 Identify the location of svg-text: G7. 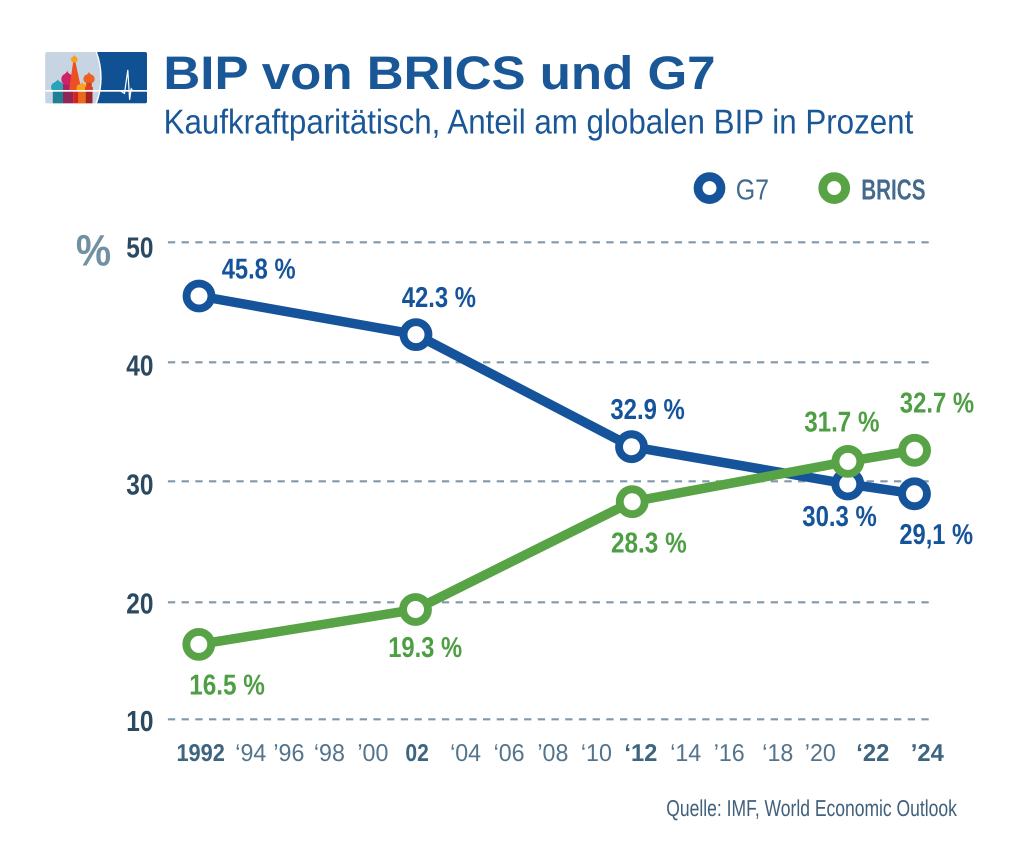
(752, 191).